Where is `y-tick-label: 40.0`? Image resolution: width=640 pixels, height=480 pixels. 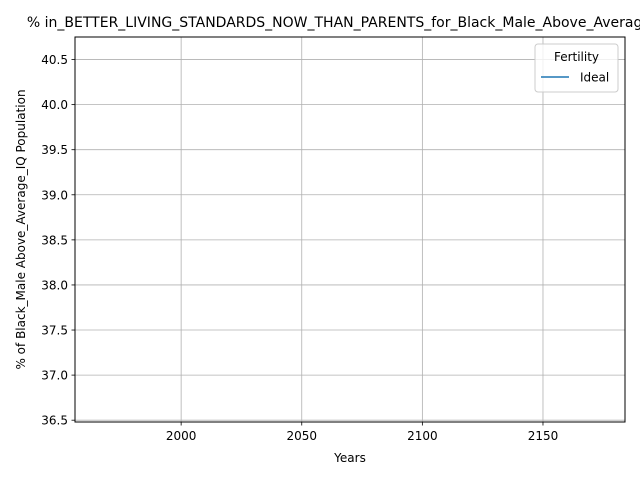
y-tick-label: 40.0 is located at coordinates (54, 105).